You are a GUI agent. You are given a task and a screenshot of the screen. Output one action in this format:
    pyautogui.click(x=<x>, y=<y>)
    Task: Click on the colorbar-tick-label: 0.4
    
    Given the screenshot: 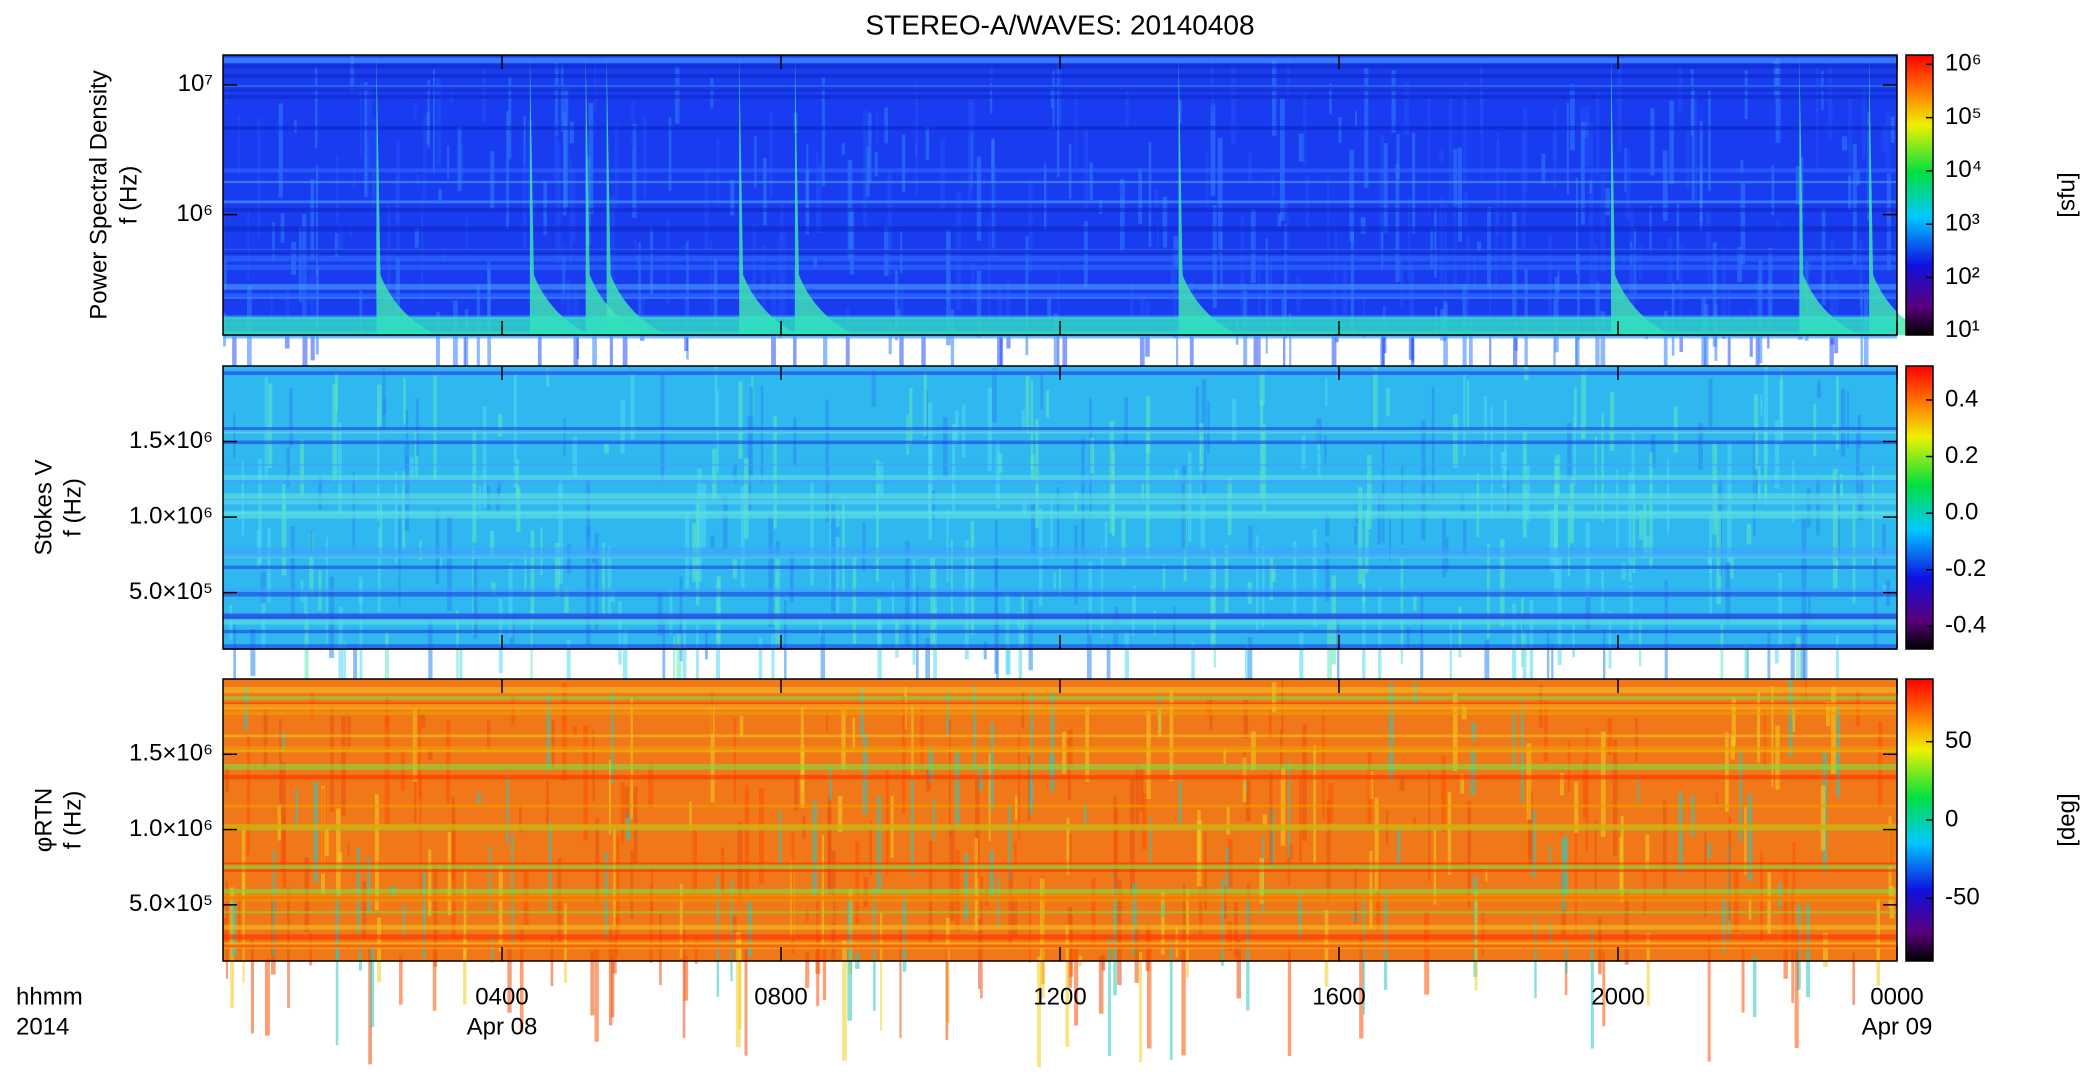 What is the action you would take?
    pyautogui.click(x=1961, y=398)
    